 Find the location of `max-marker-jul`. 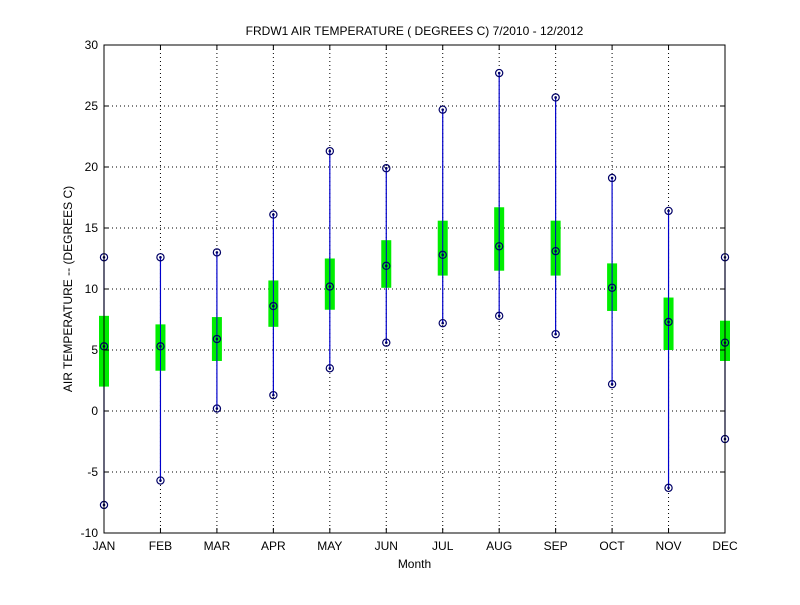

max-marker-jul is located at coordinates (442, 109).